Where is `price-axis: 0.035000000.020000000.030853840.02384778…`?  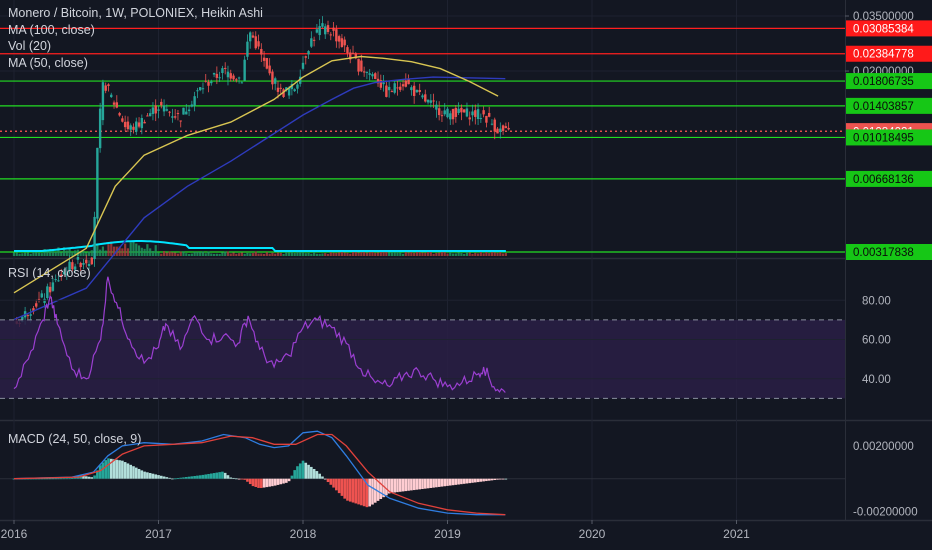 price-axis: 0.035000000.020000000.030853840.02384778… is located at coordinates (888, 264).